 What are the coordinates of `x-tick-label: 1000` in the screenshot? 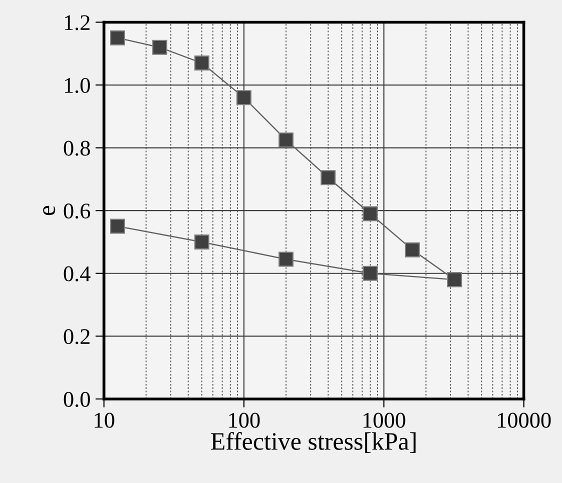 It's located at (385, 420).